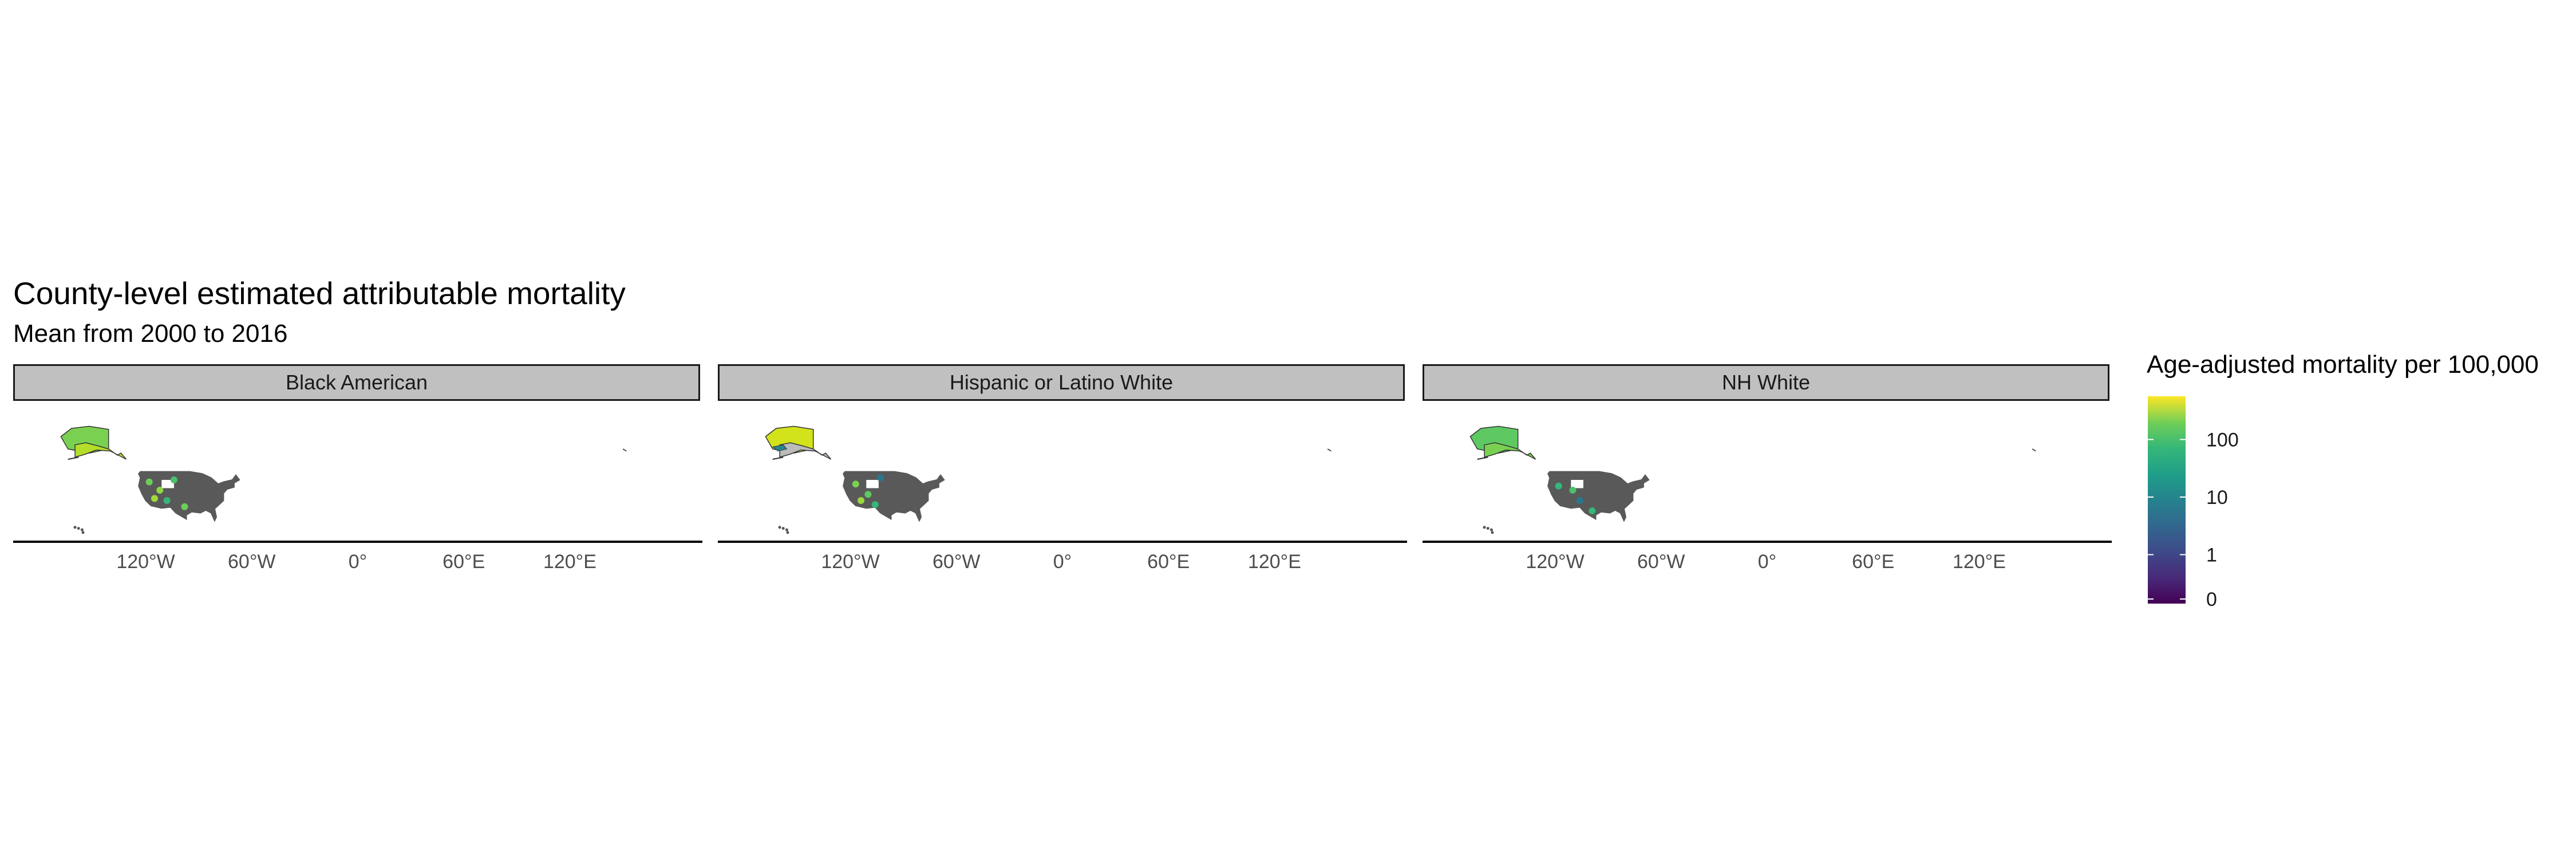  Describe the element at coordinates (1766, 382) in the screenshot. I see `facet-strip-label: NH White` at that location.